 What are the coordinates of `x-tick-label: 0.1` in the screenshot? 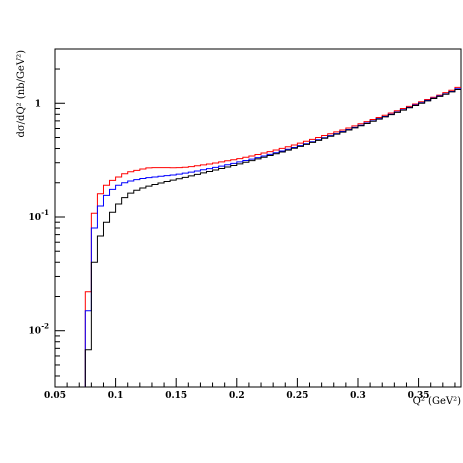 It's located at (116, 396).